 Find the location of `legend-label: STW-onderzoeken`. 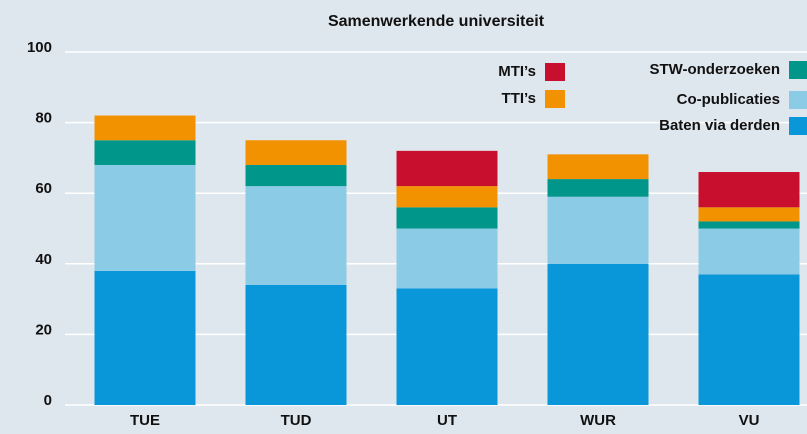

legend-label: STW-onderzoeken is located at coordinates (714, 69).